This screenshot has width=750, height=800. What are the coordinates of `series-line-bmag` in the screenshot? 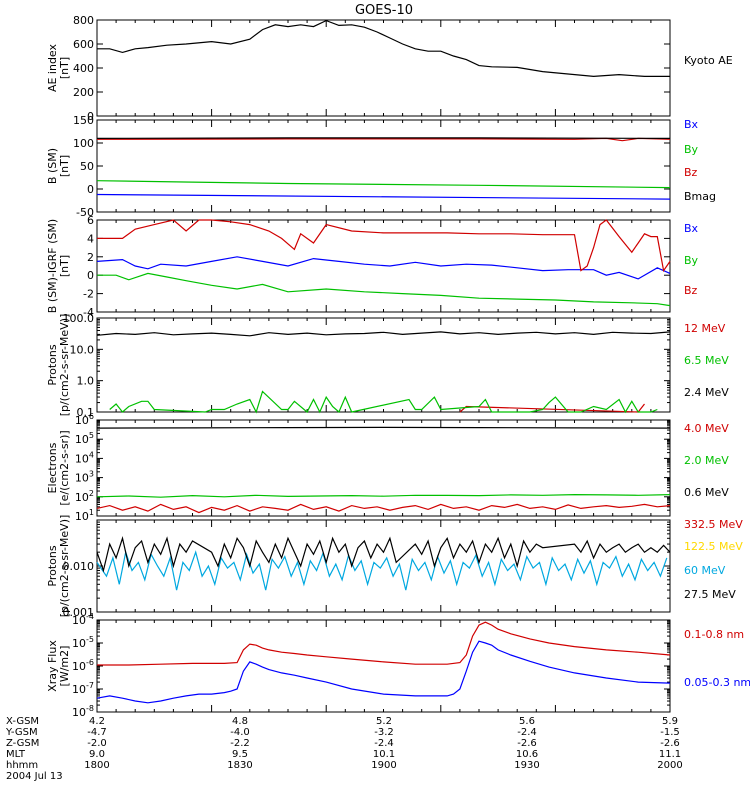 It's located at (383, 138).